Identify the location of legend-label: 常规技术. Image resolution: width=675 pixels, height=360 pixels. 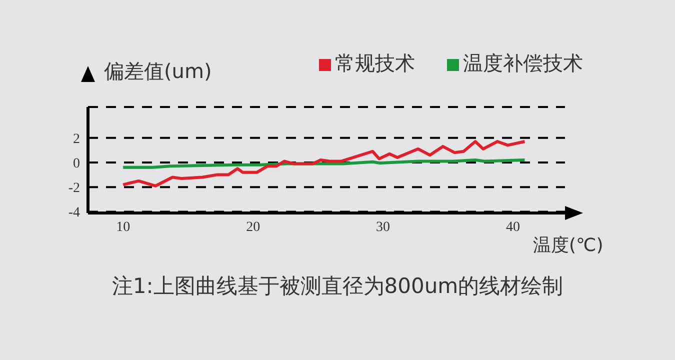
(375, 63).